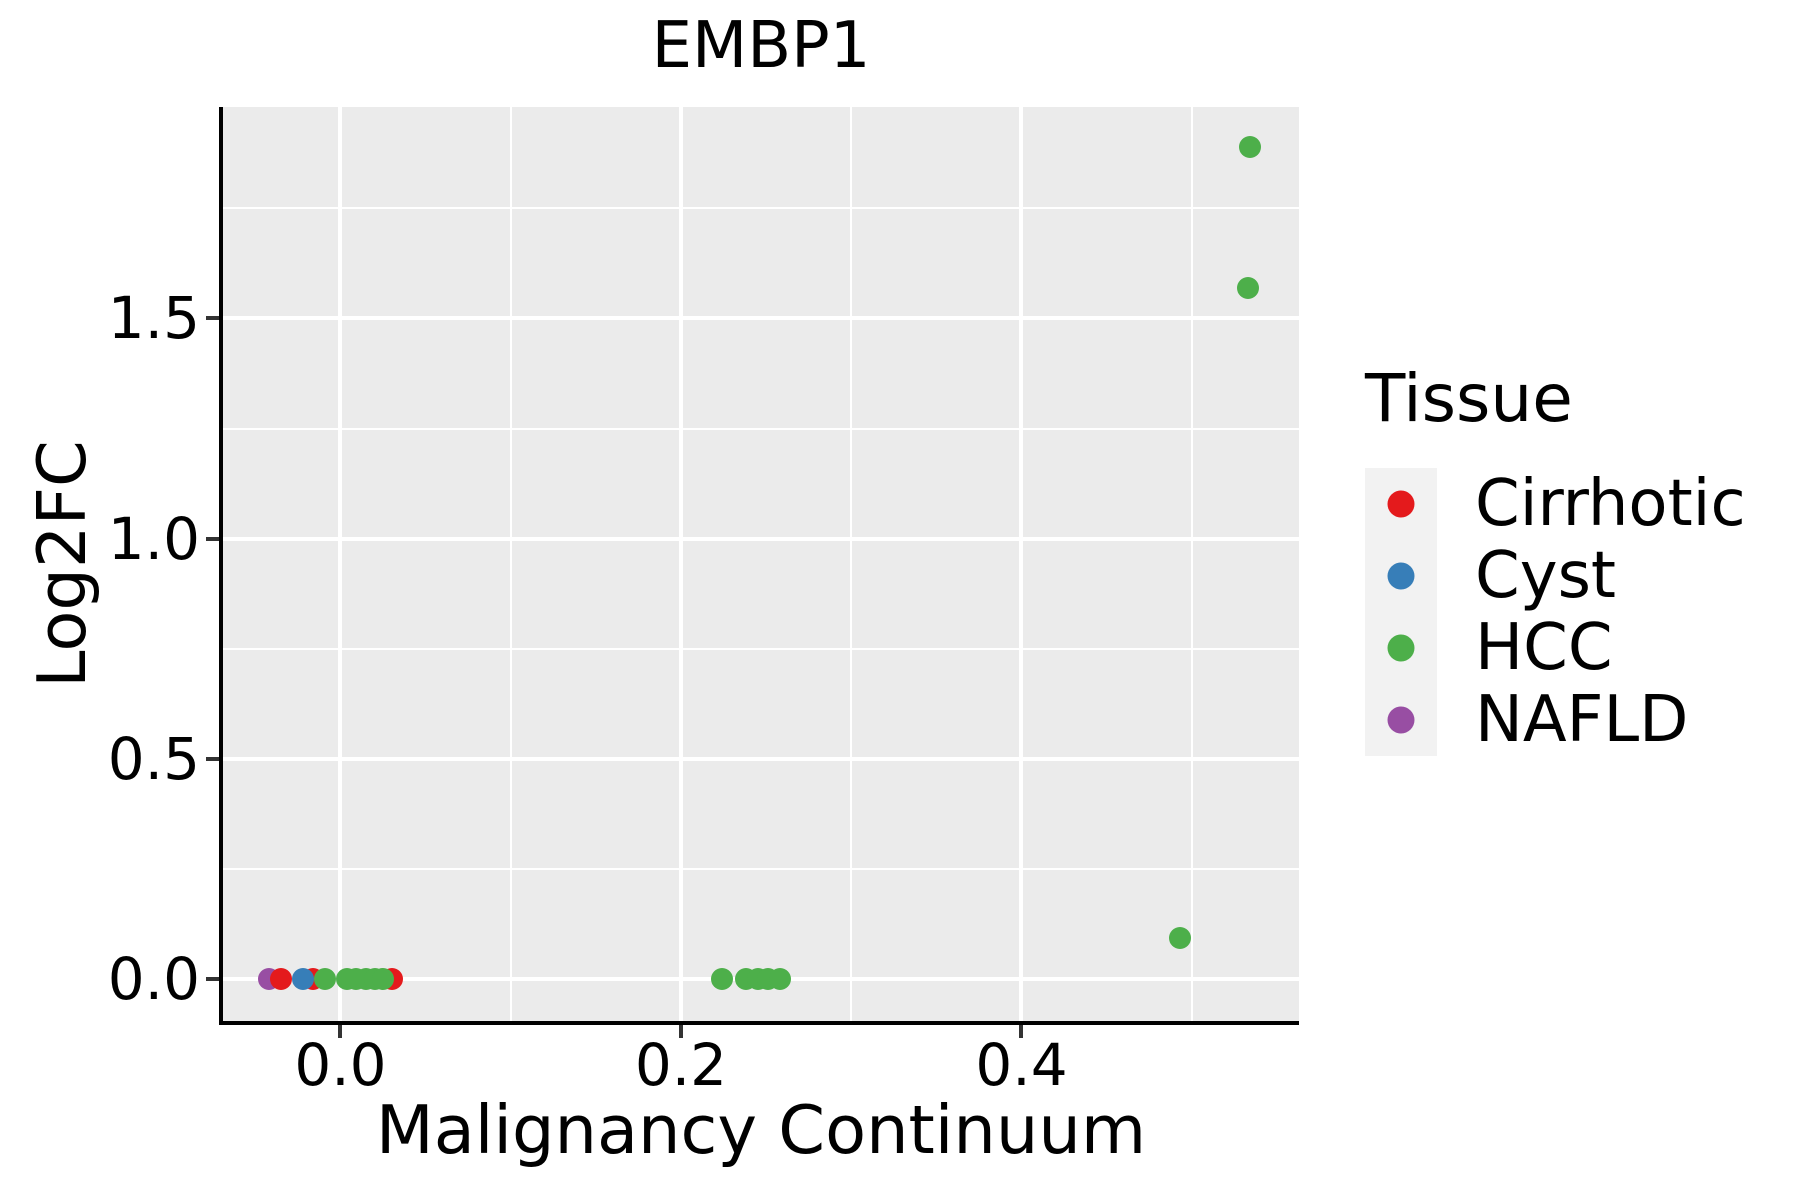 This screenshot has height=1200, width=1800. Describe the element at coordinates (1545, 576) in the screenshot. I see `legend-label: Cyst` at that location.